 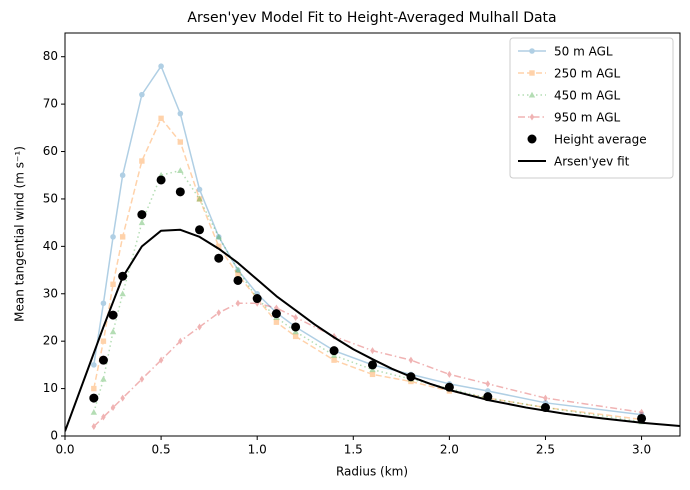 I want to click on legend-label: 50 m AGL, so click(x=583, y=52).